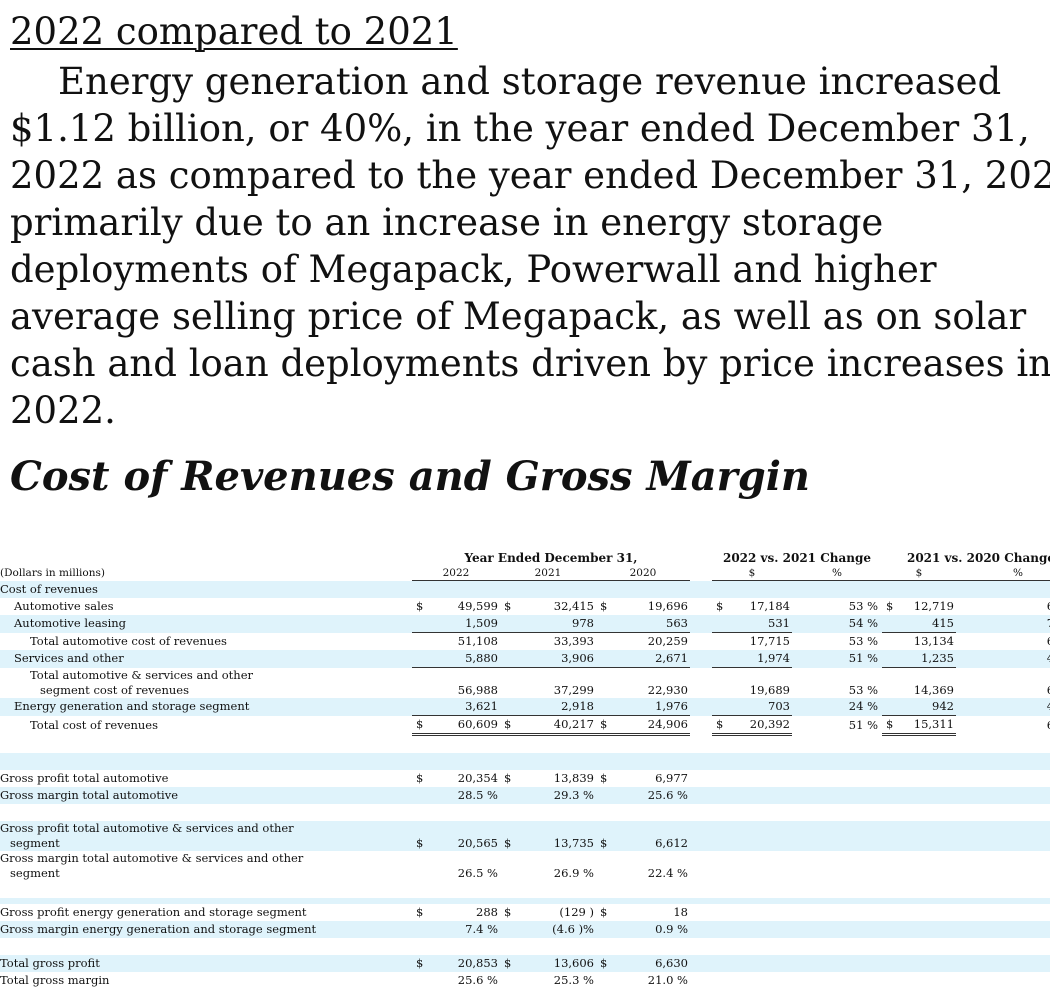 This screenshot has height=1003, width=1050. I want to click on value-2020: 6,977, so click(671, 778).